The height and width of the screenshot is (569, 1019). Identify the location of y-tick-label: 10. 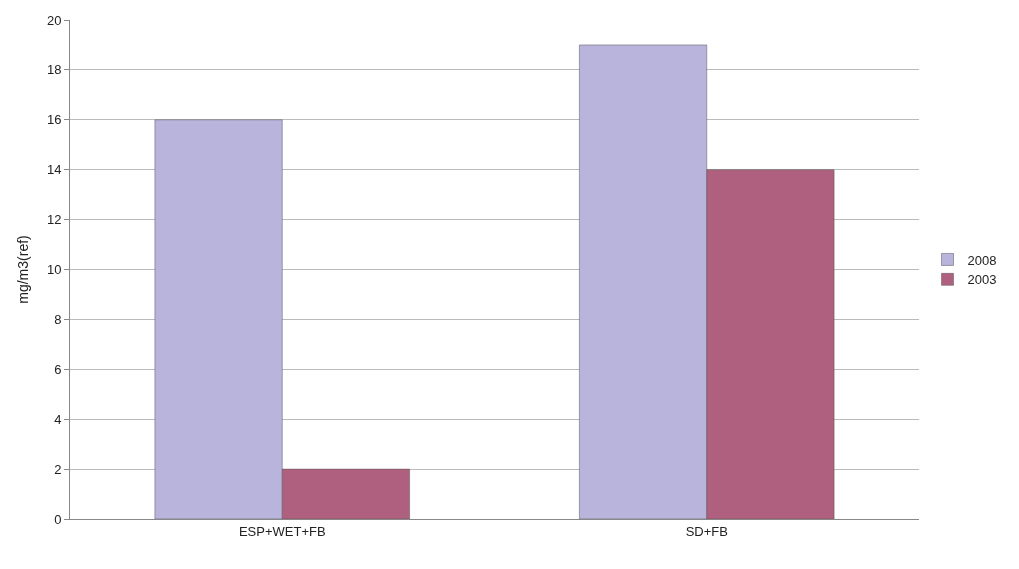
(54, 270).